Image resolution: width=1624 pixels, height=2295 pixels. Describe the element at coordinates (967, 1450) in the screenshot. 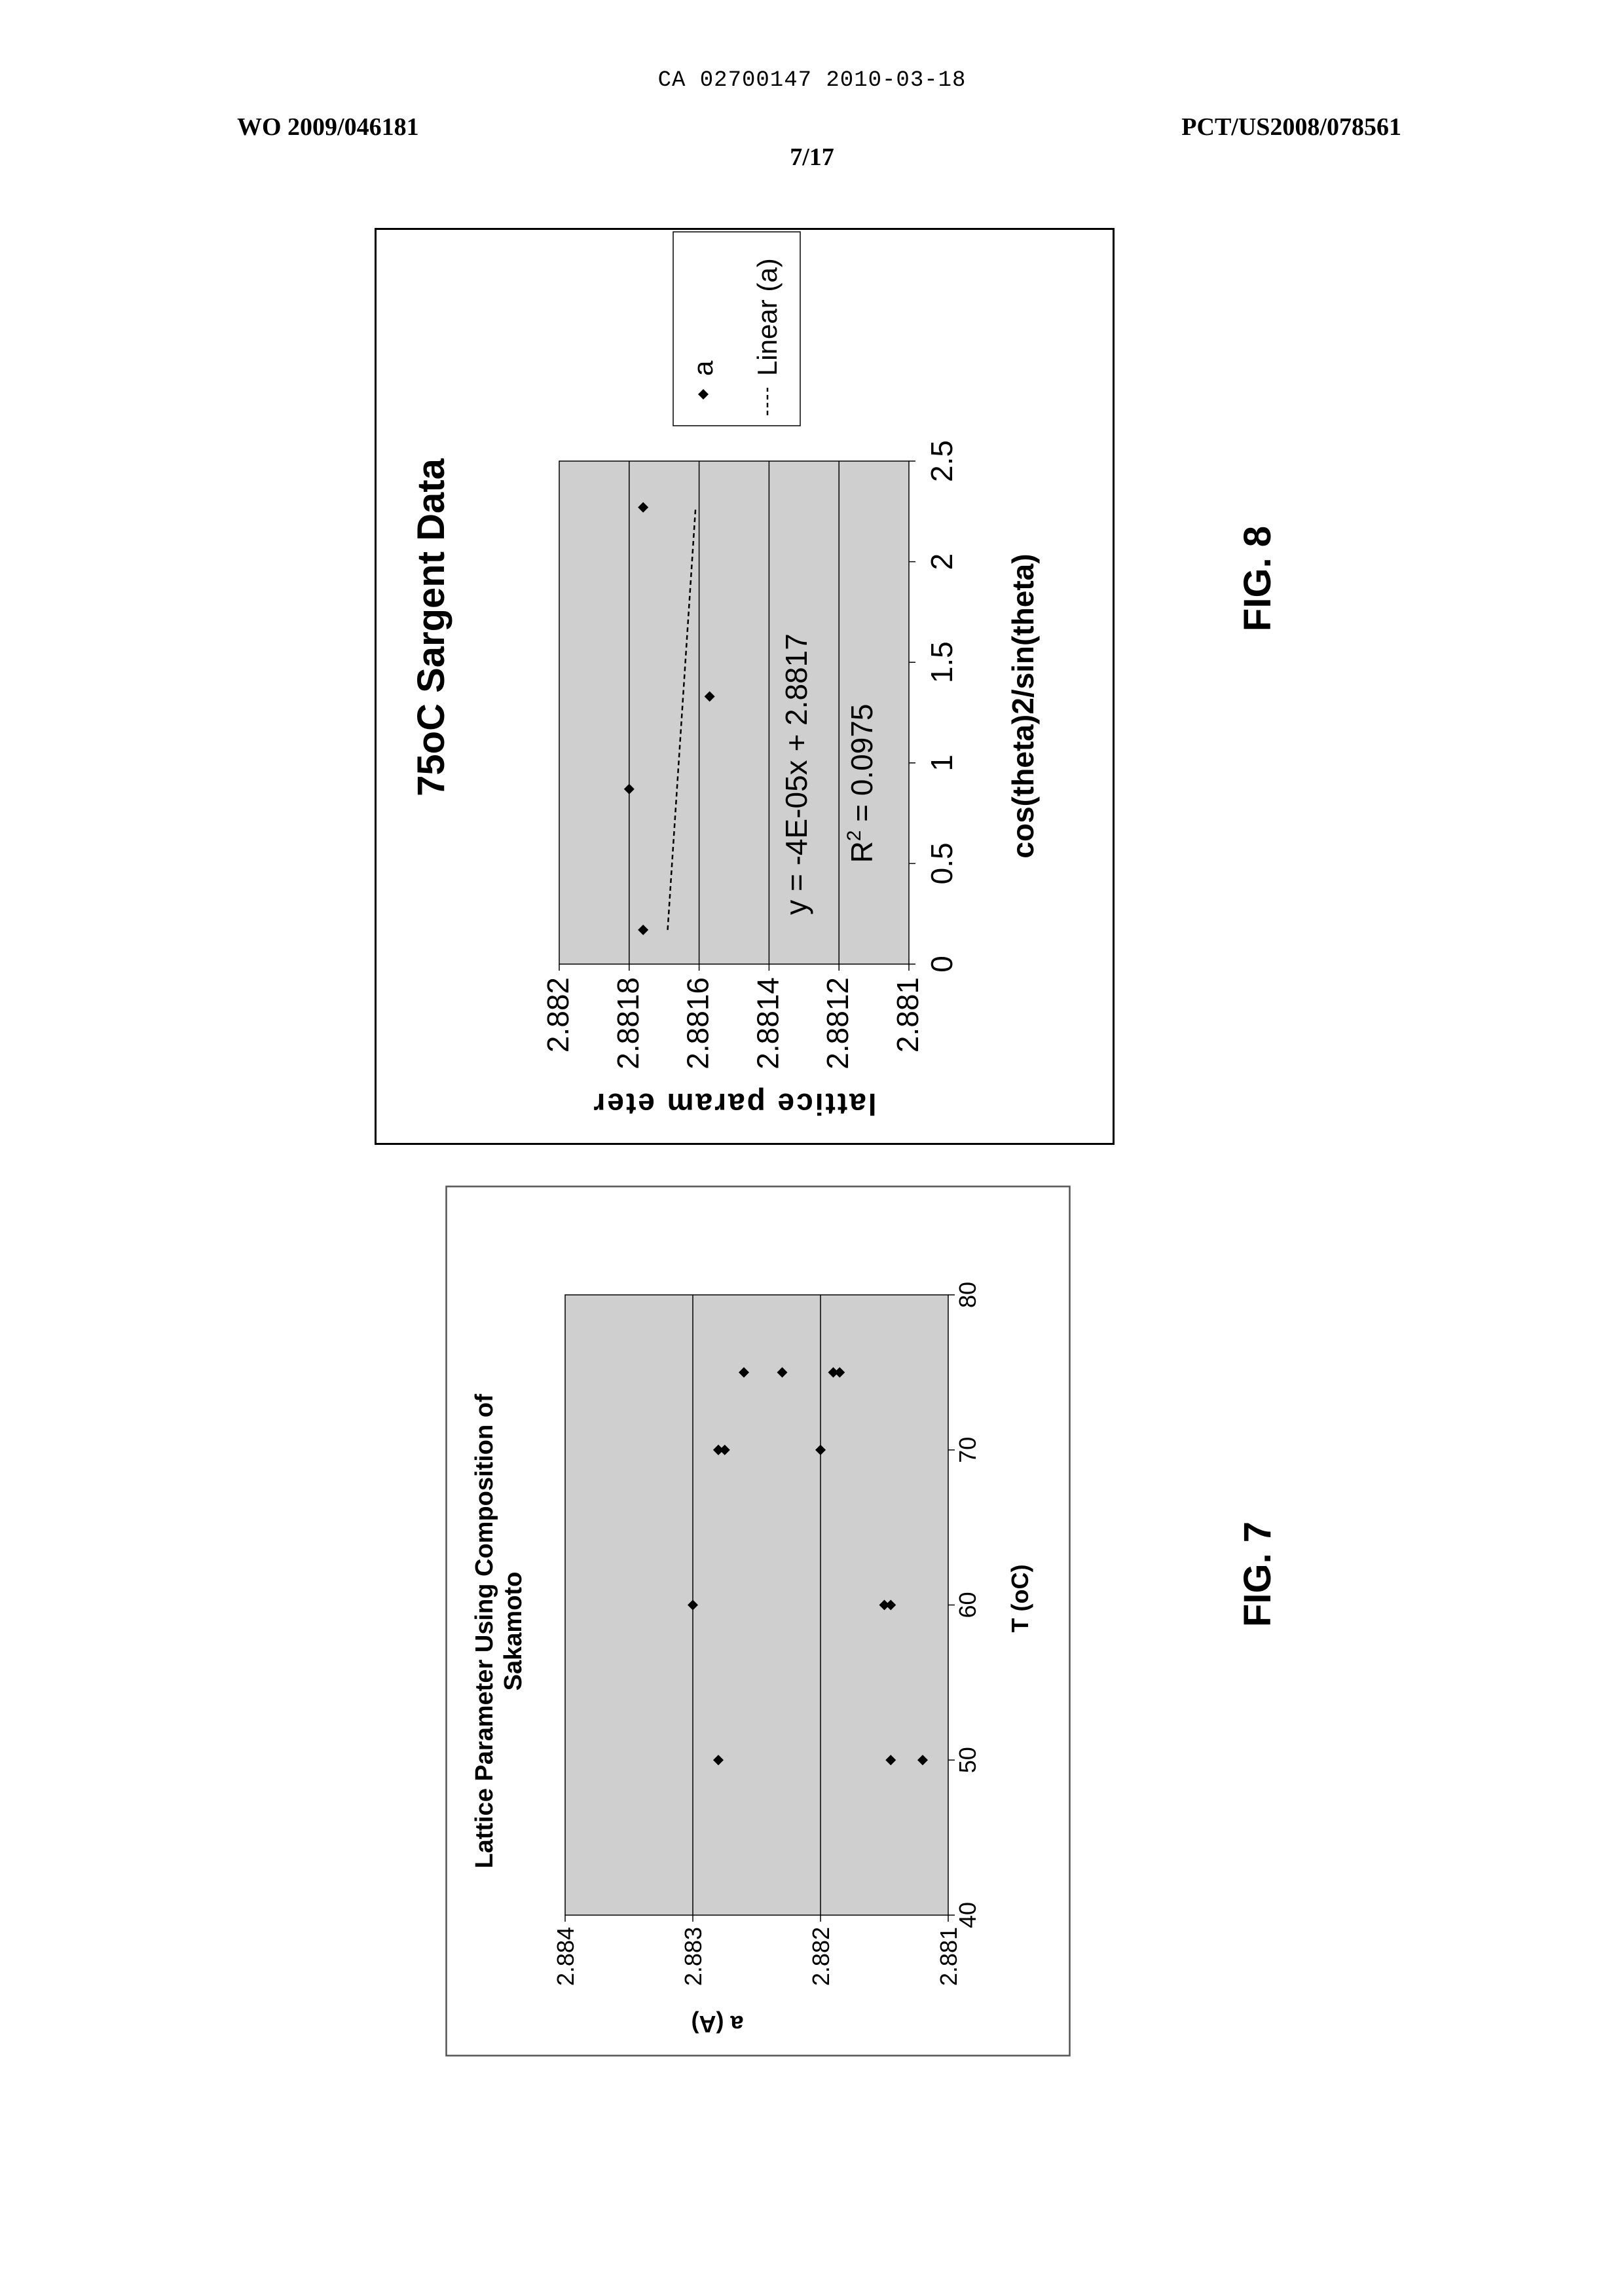

I see `fig7-x-tick-label: 70` at that location.